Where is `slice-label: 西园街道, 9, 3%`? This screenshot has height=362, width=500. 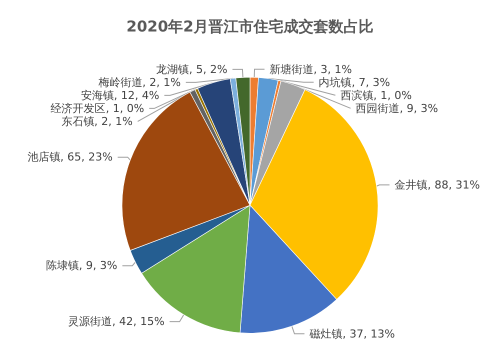
slice-label: 西园街道, 9, 3% is located at coordinates (397, 108).